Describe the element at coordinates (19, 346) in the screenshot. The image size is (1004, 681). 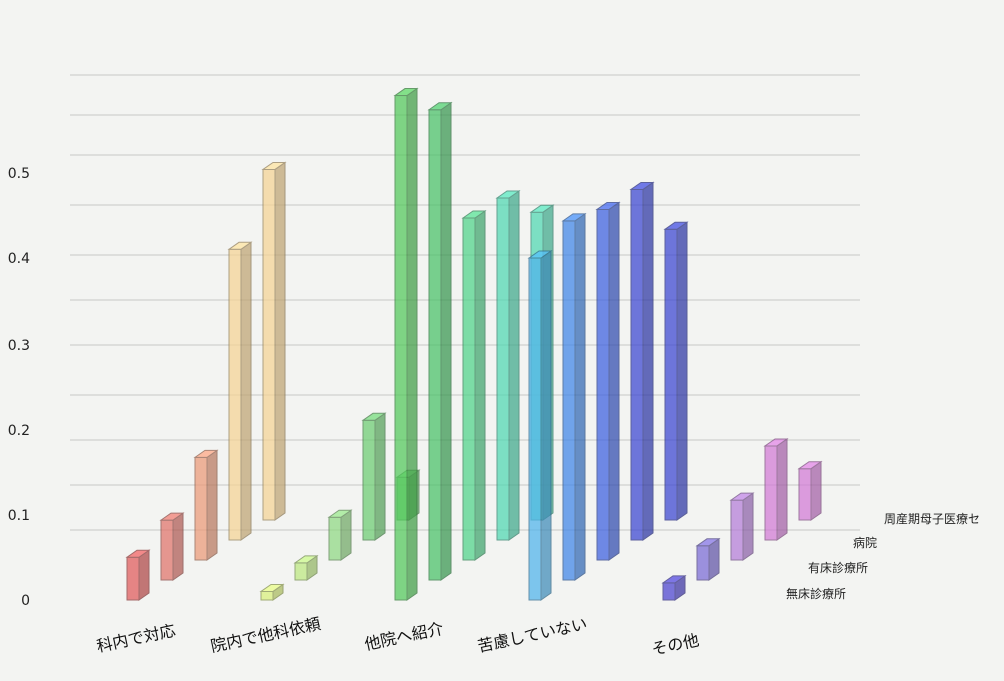
I see `y-tick-label: 0.3` at that location.